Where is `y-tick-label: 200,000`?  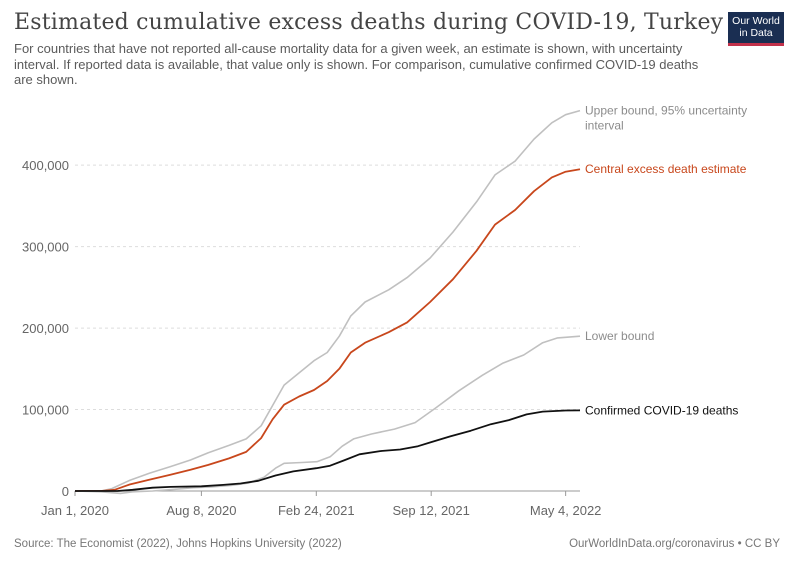
y-tick-label: 200,000 is located at coordinates (45, 328).